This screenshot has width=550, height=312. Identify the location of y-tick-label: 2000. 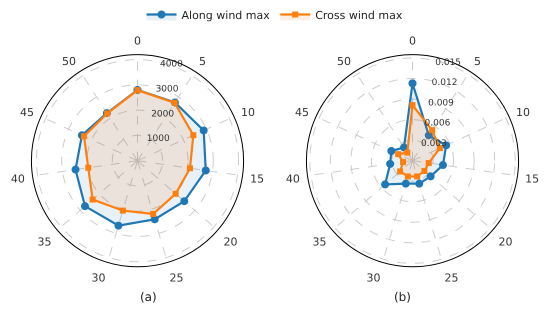
(162, 114).